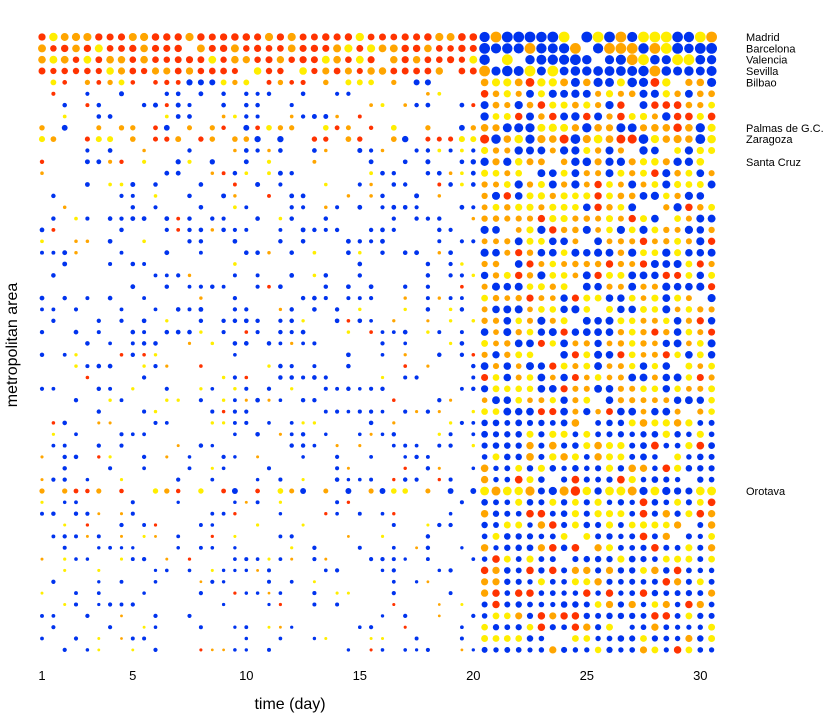 The width and height of the screenshot is (830, 714). What do you see at coordinates (769, 140) in the screenshot?
I see `area-label: Zaragoza` at bounding box center [769, 140].